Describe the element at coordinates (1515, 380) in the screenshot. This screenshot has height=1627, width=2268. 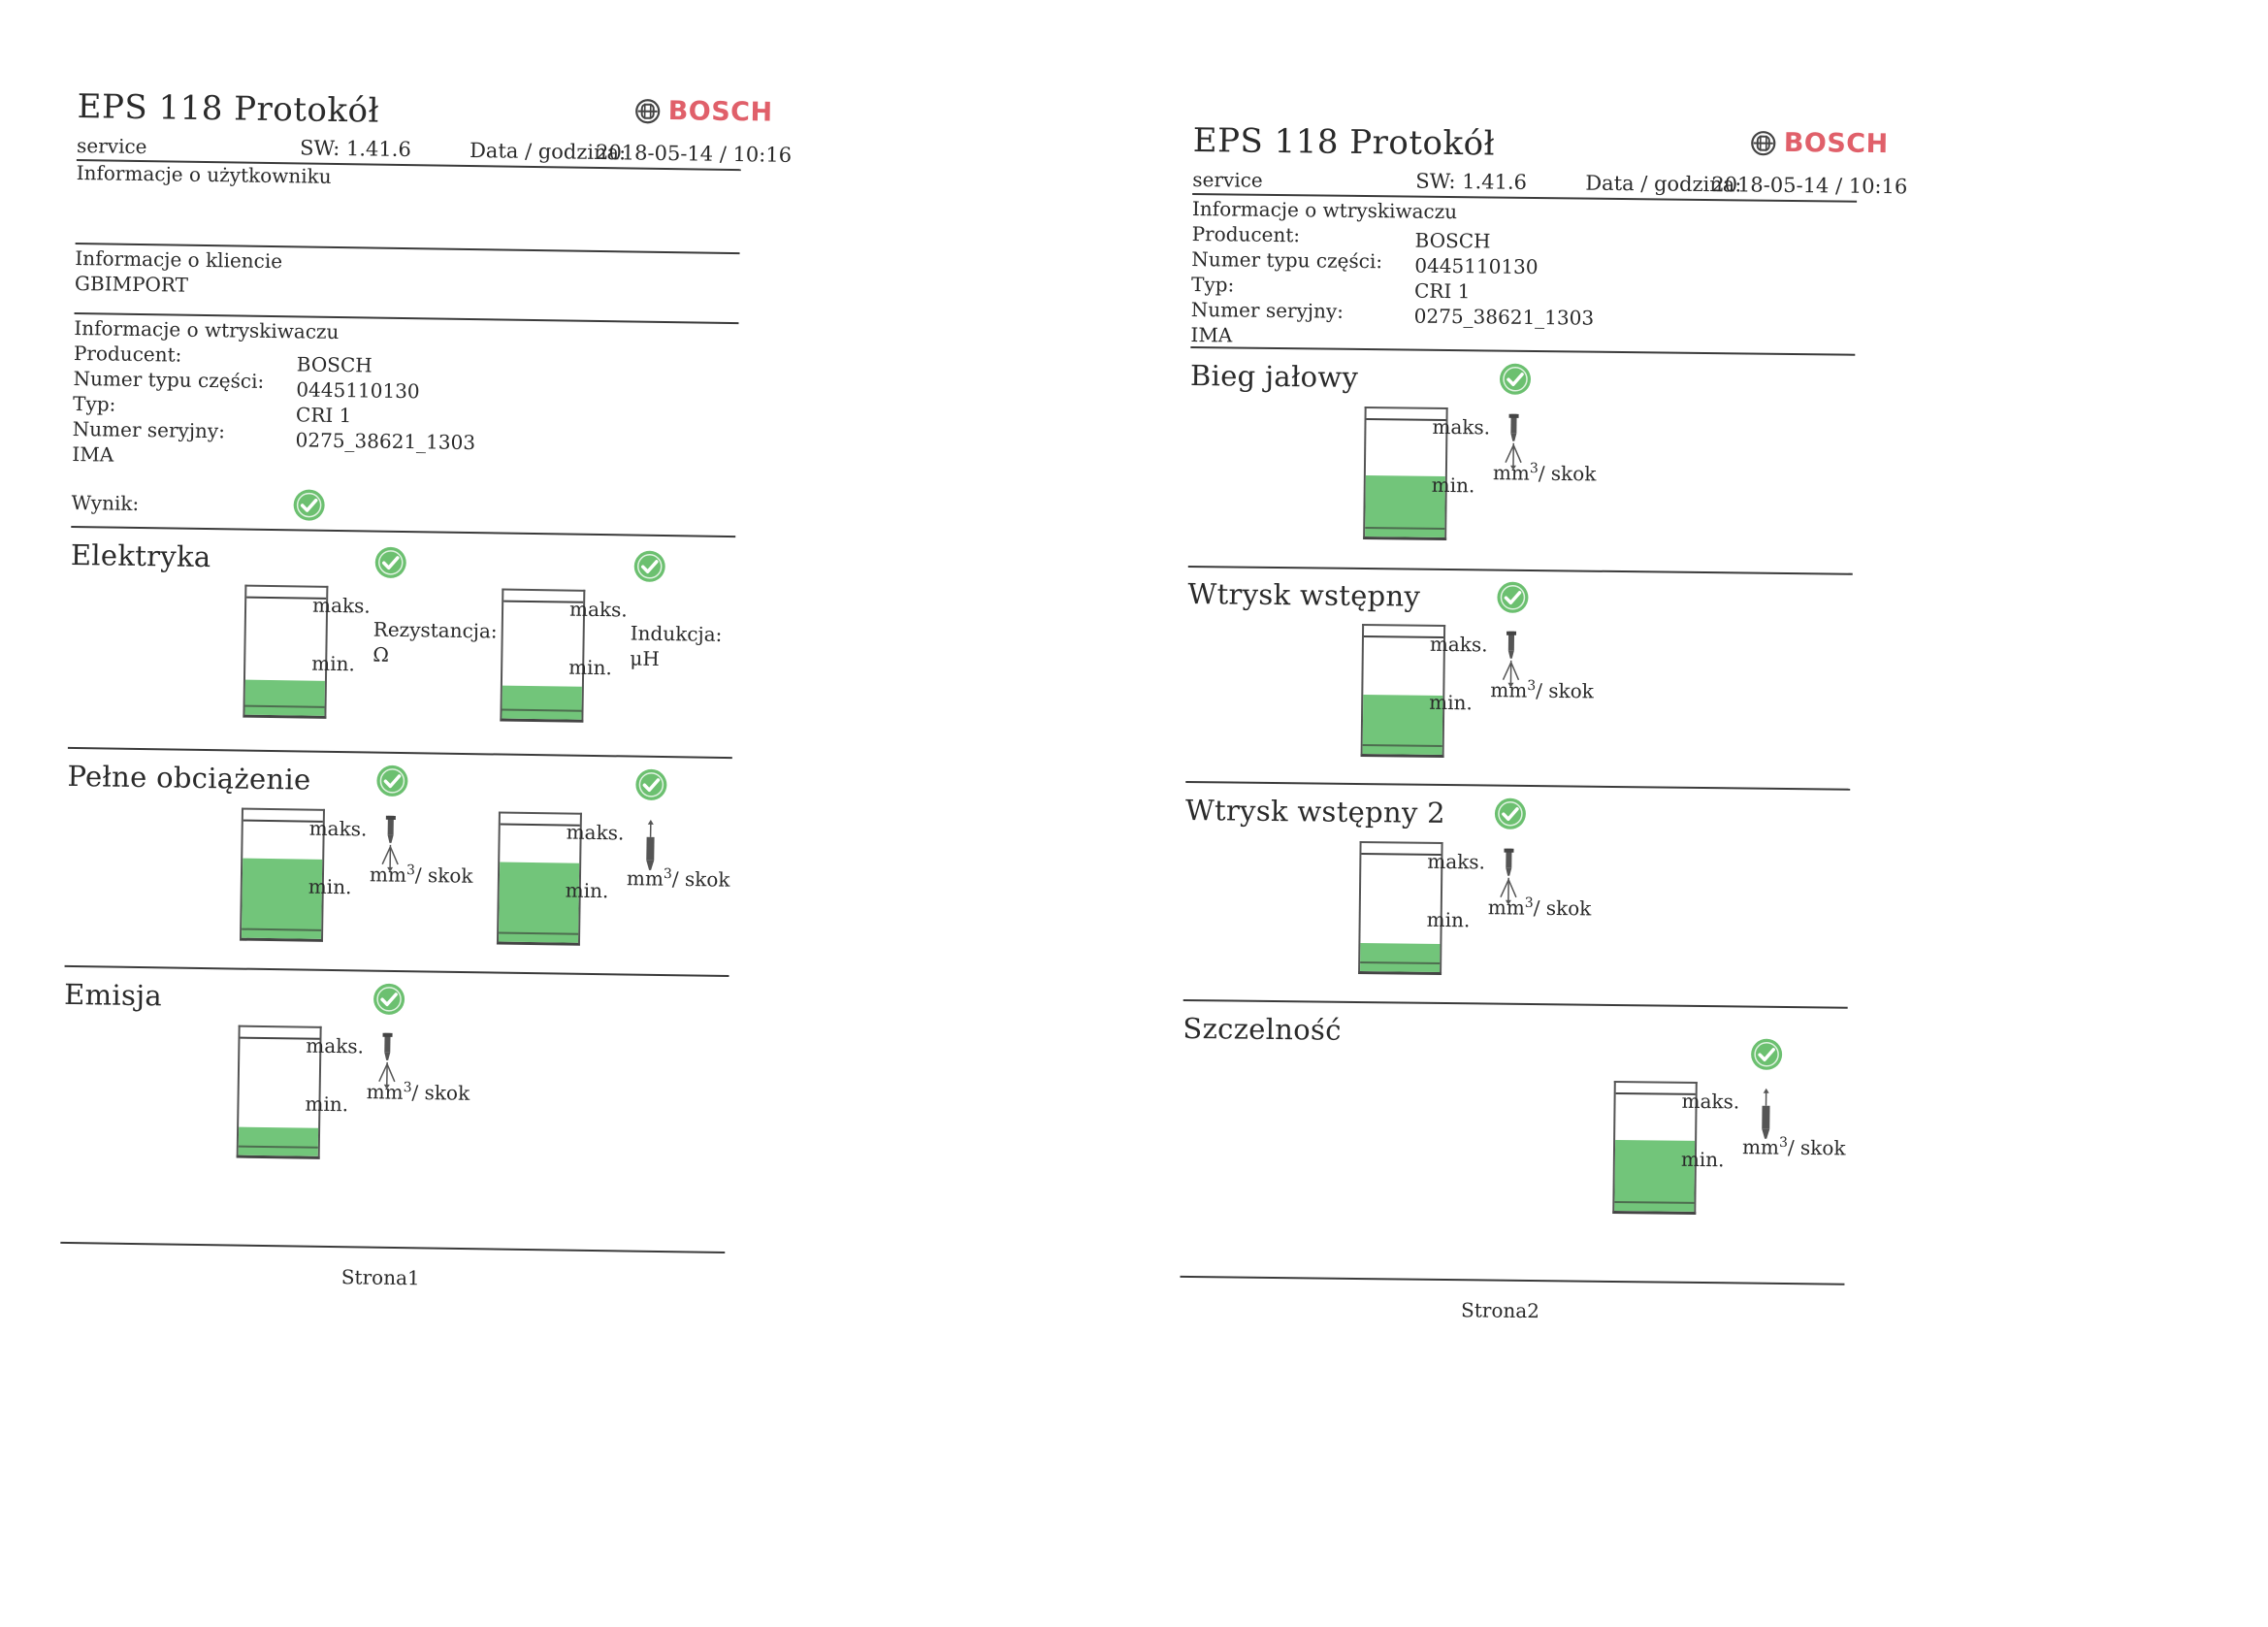
I see `bieg-ok-icon` at that location.